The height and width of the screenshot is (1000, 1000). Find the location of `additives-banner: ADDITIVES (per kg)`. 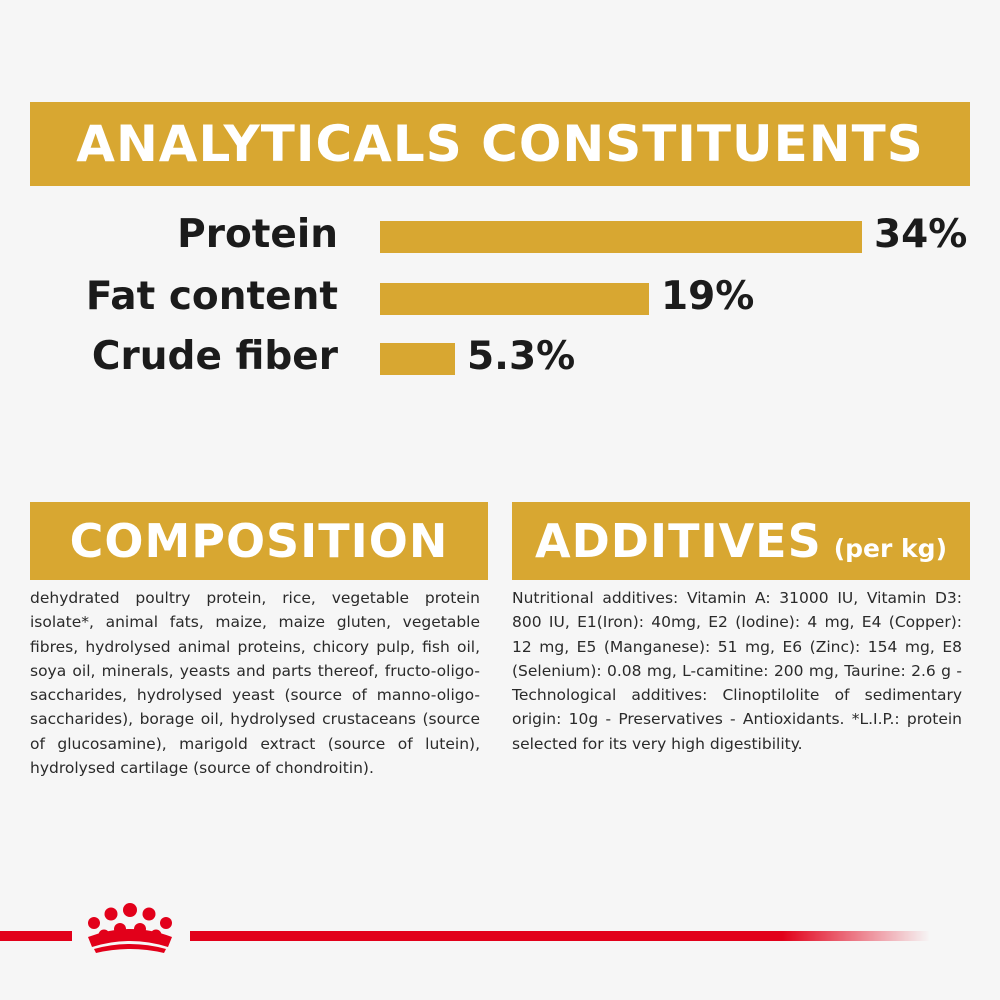

additives-banner: ADDITIVES (per kg) is located at coordinates (741, 541).